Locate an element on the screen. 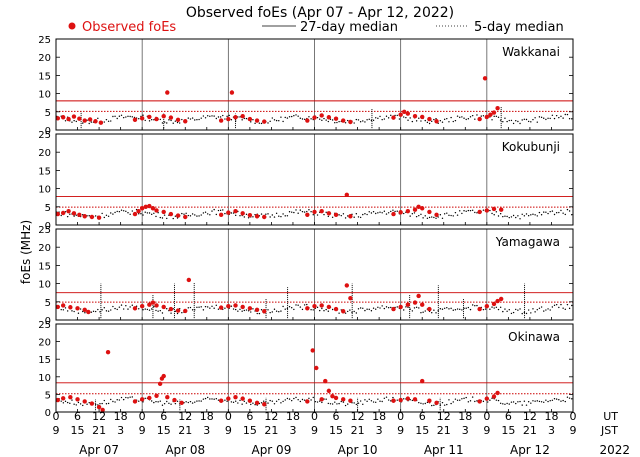 This screenshot has width=640, height=457. station-name: Okinawa is located at coordinates (534, 337).